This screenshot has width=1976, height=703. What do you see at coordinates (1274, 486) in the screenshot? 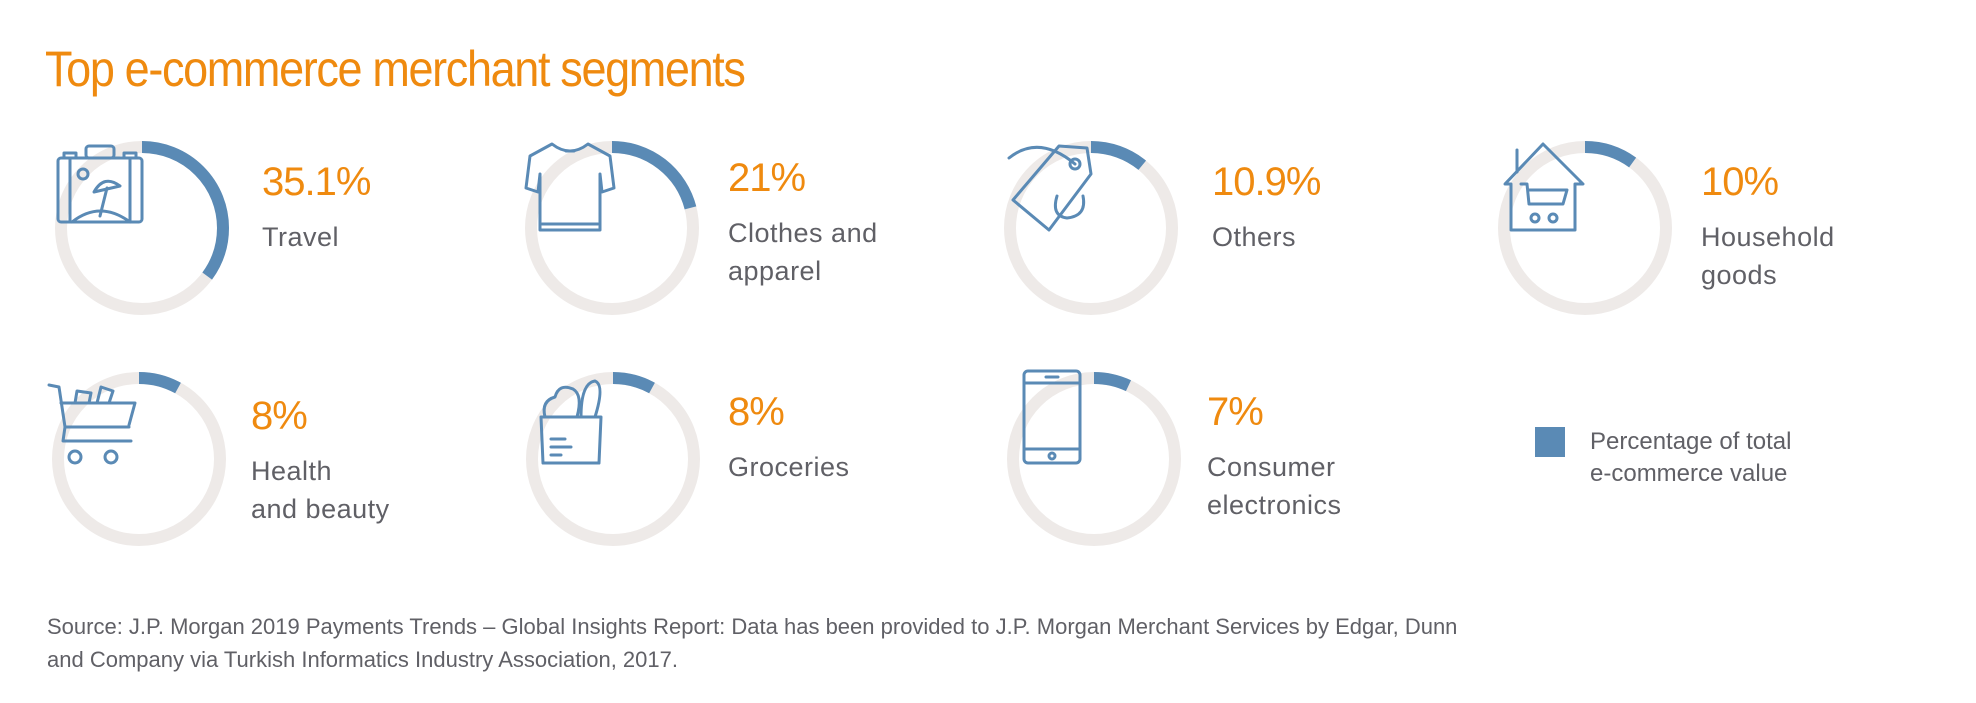
I see `segment-label: Consumer electronics` at bounding box center [1274, 486].